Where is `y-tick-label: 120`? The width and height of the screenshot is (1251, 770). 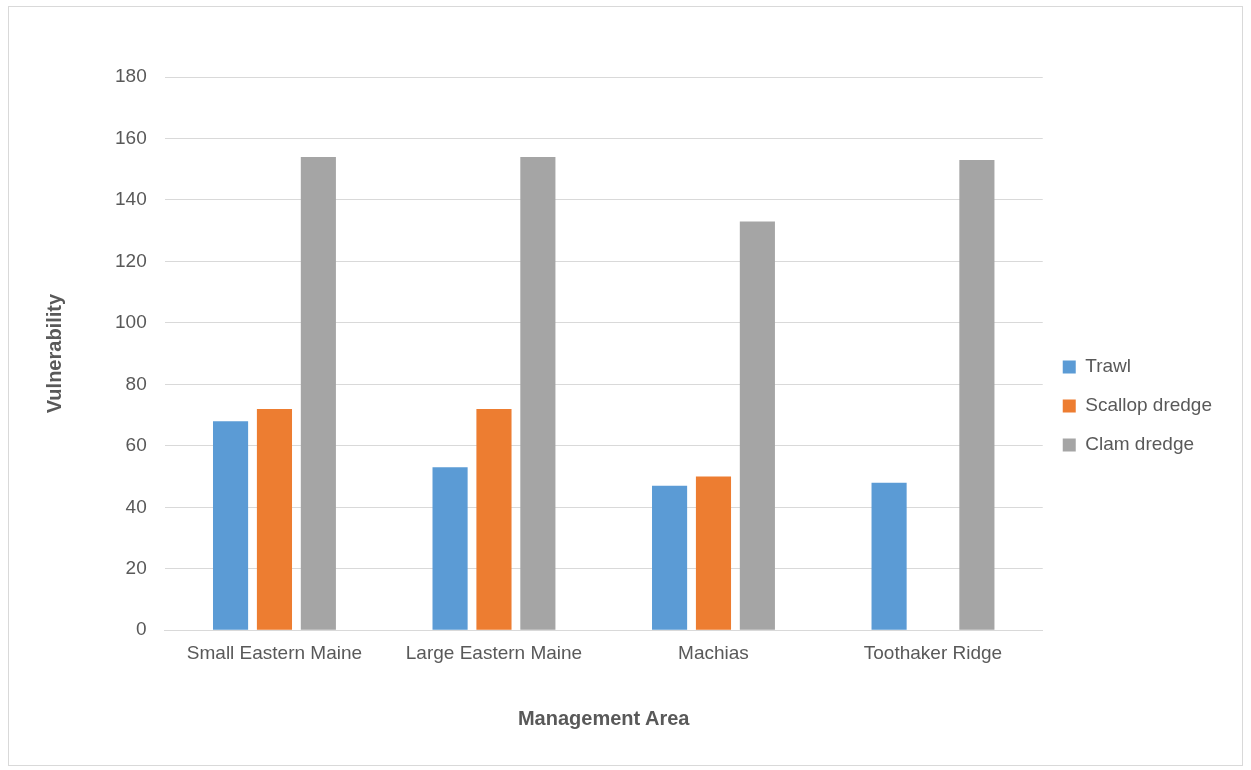
y-tick-label: 120 is located at coordinates (131, 260).